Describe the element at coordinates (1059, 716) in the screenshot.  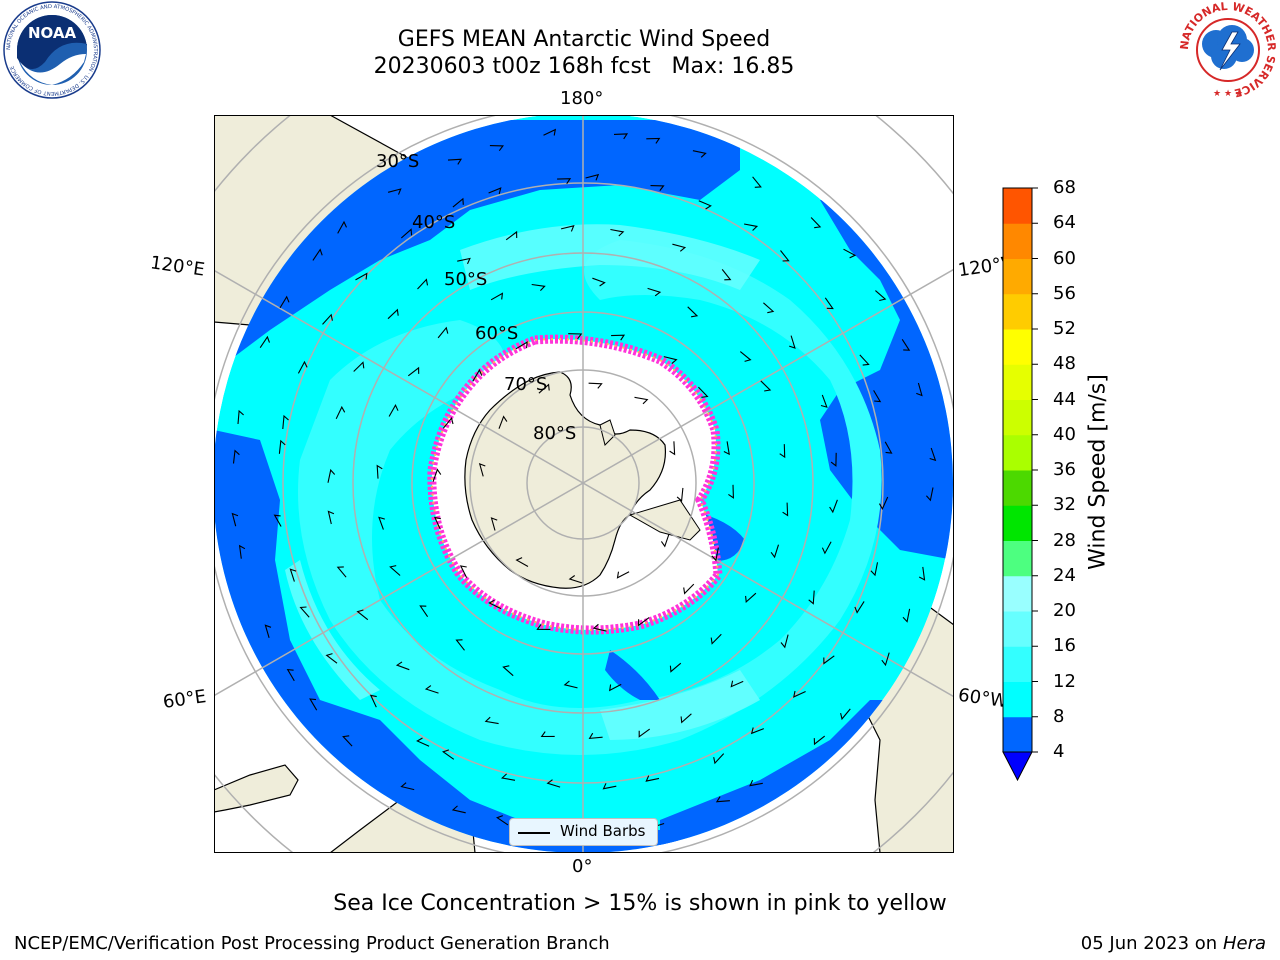
I see `colorbar-tick-label: 8` at that location.